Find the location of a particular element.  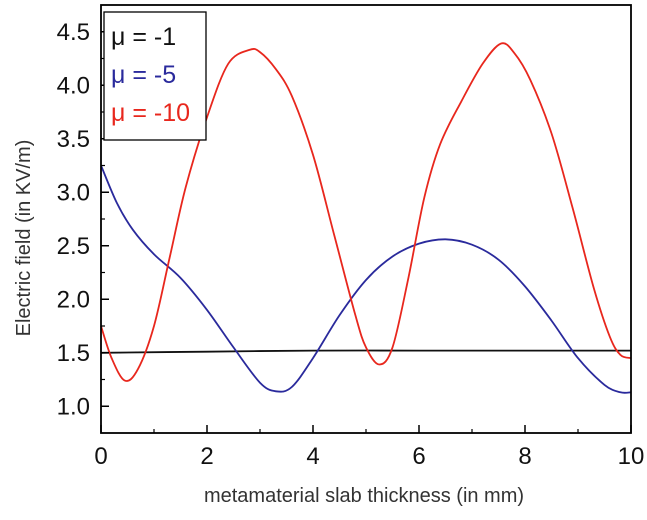

y-tick-label: 4.0 is located at coordinates (73, 85).